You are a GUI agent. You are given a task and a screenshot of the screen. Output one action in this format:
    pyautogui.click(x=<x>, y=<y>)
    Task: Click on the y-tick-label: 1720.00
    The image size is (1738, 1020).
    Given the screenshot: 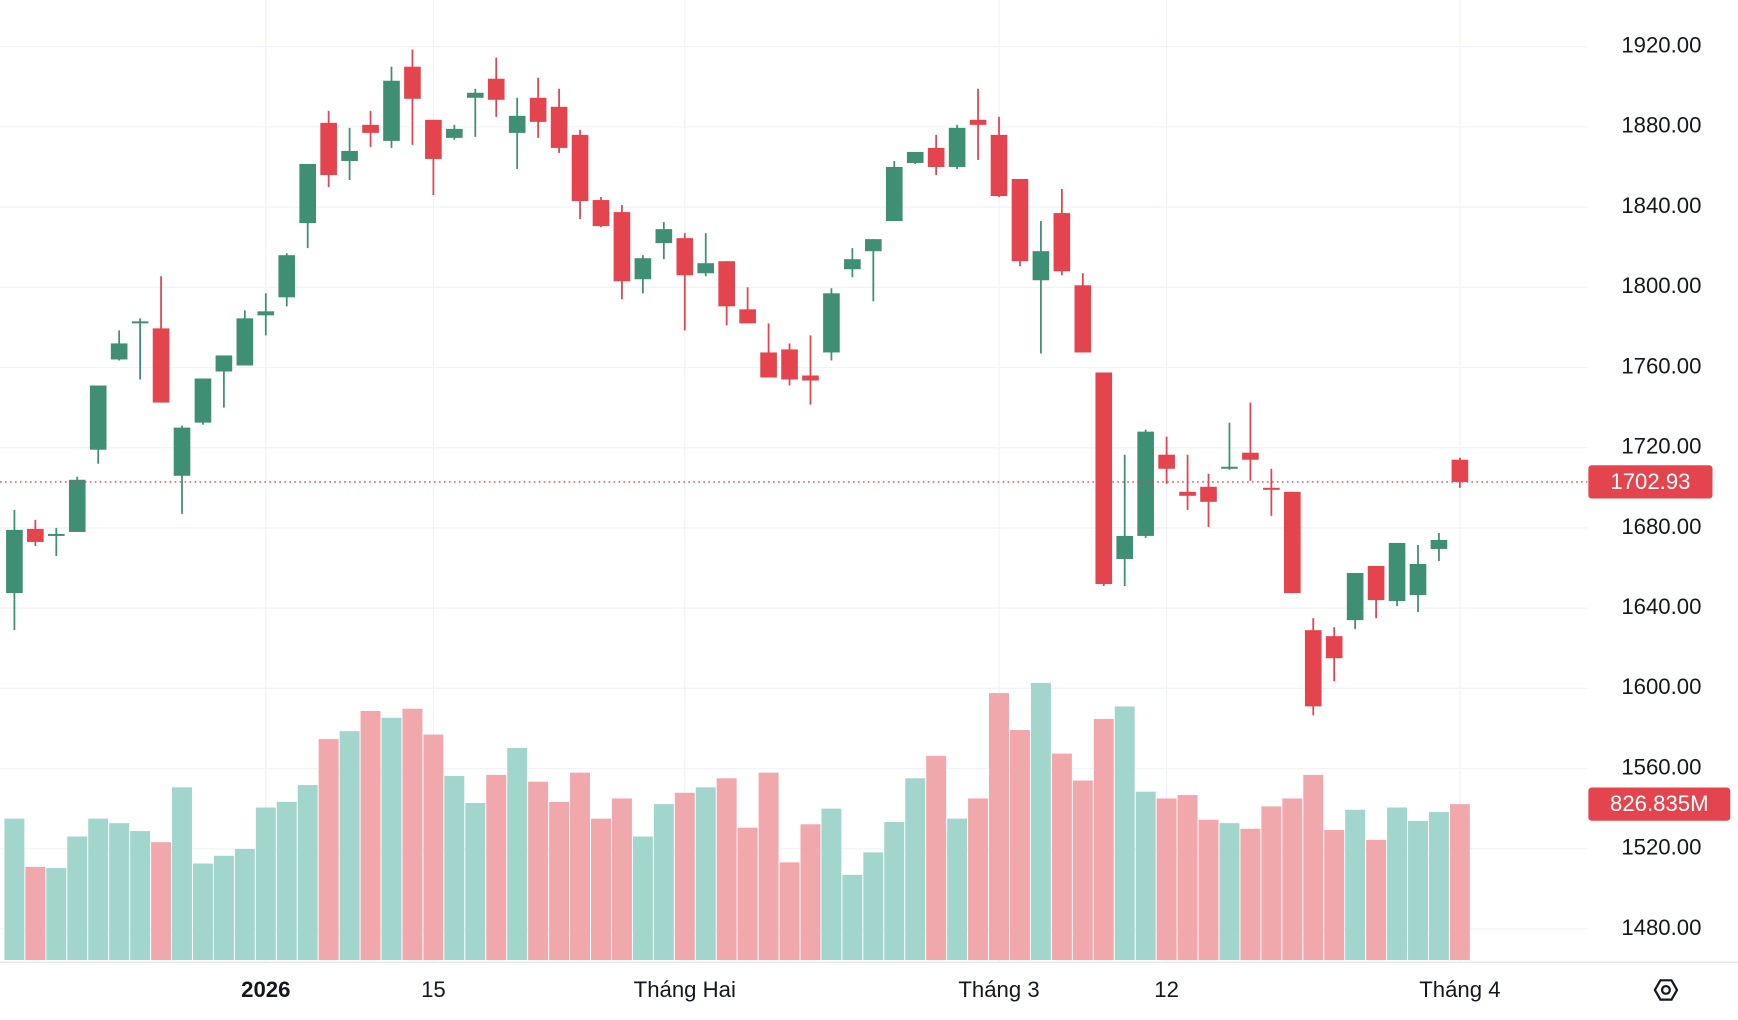 What is the action you would take?
    pyautogui.click(x=1661, y=446)
    